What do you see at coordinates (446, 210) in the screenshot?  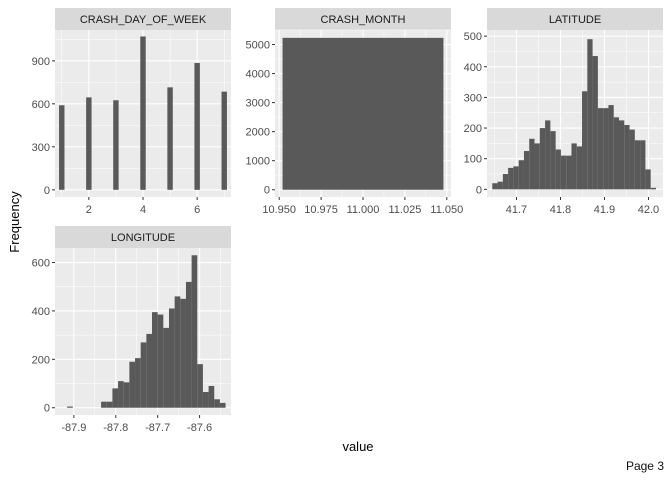 I see `x-tick-label: 11.050` at bounding box center [446, 210].